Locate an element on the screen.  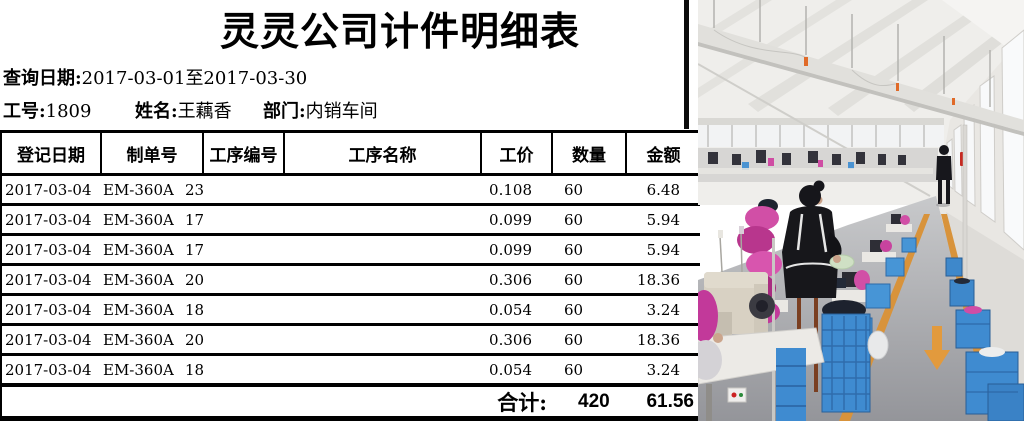
worker-dept: 部门:内销车间 is located at coordinates (320, 110).